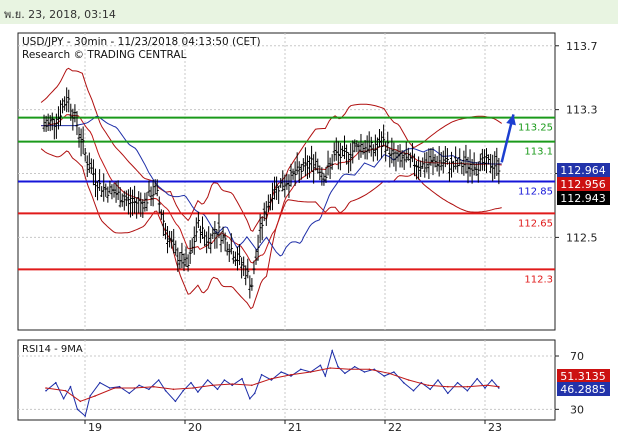 The height and width of the screenshot is (445, 618). I want to click on rsi-y-tick-label: 30, so click(577, 409).